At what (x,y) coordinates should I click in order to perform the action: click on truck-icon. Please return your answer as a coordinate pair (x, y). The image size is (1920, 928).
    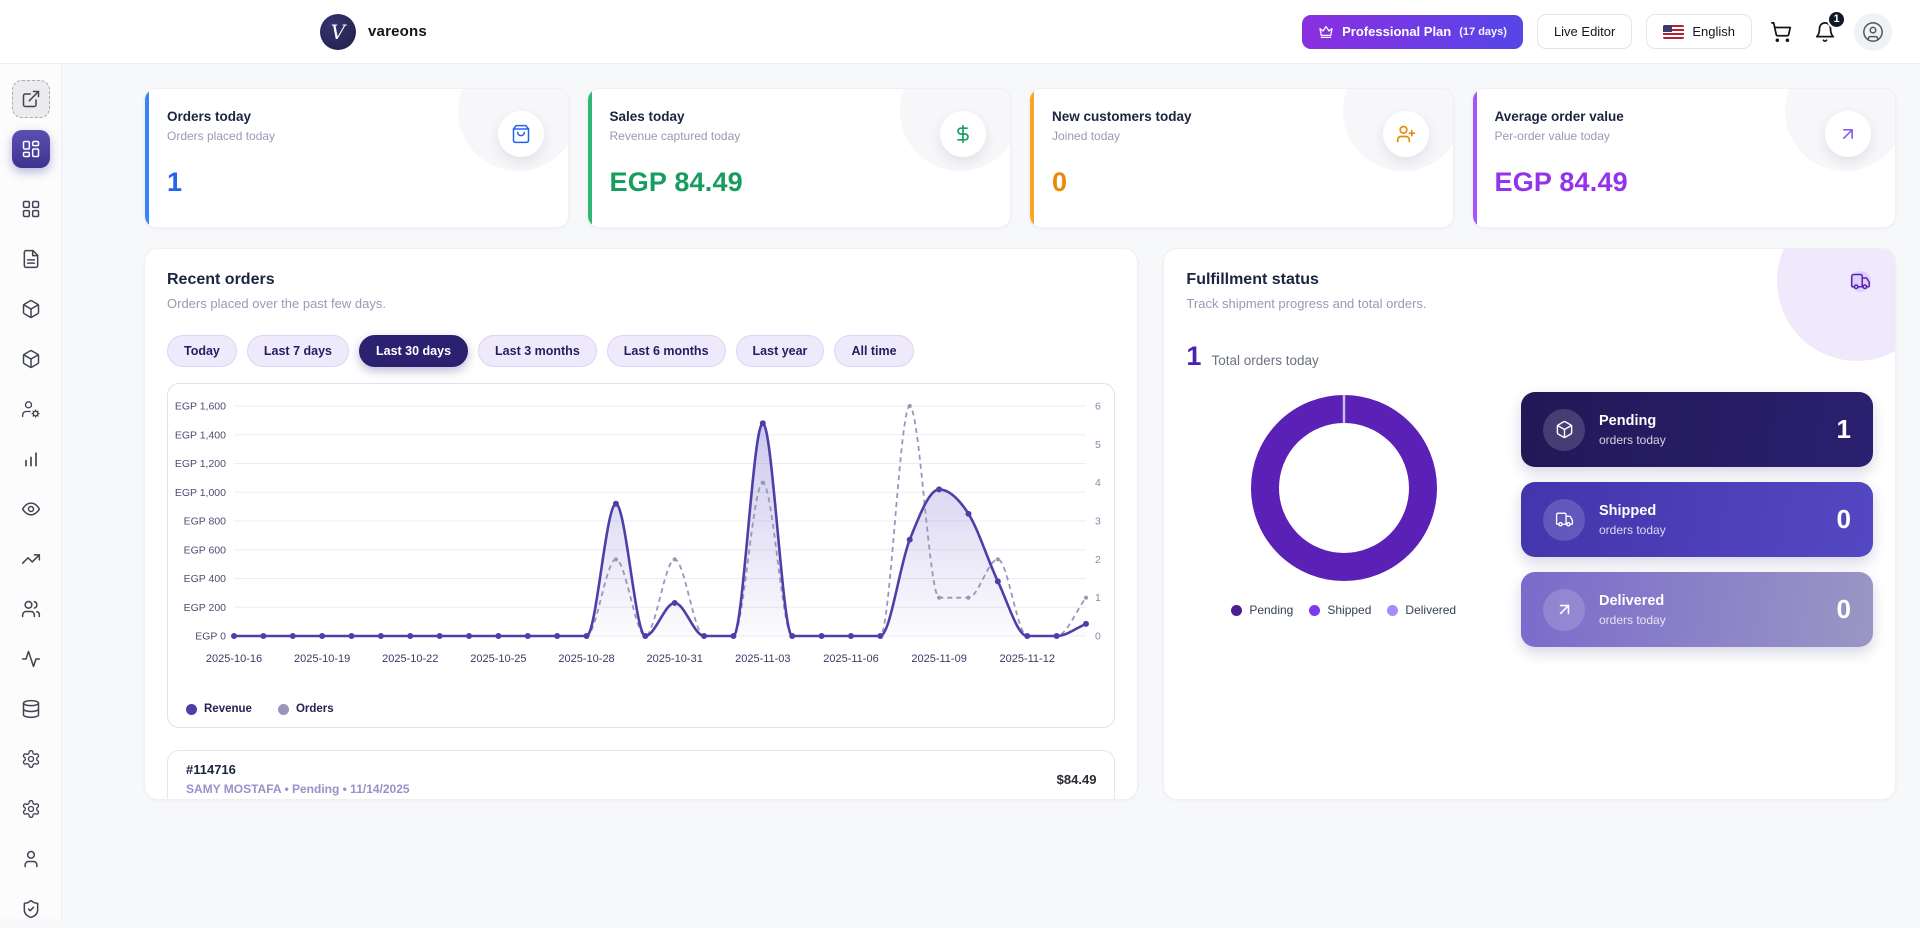
    Looking at the image, I should click on (1564, 519).